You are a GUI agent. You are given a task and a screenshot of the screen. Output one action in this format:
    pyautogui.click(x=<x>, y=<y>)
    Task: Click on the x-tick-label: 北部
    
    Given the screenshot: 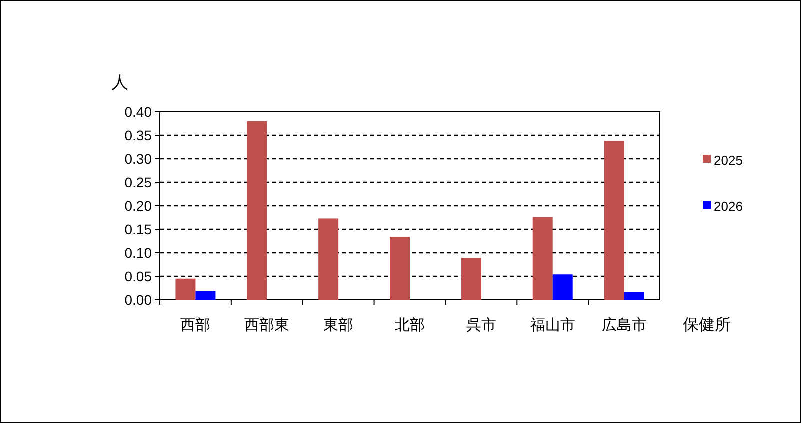 What is the action you would take?
    pyautogui.click(x=410, y=325)
    